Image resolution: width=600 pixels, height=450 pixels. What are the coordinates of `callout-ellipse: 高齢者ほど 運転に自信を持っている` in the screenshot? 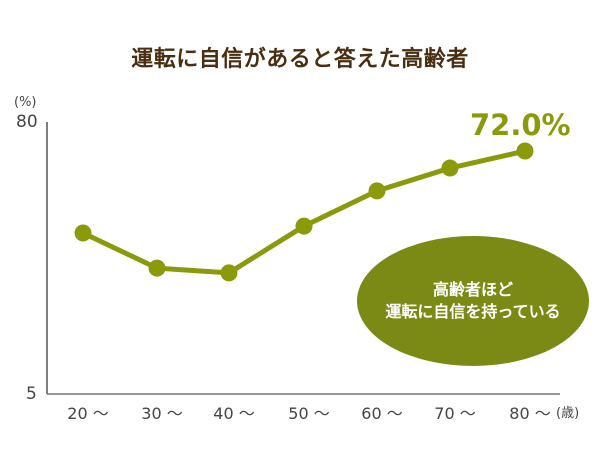 It's located at (473, 301).